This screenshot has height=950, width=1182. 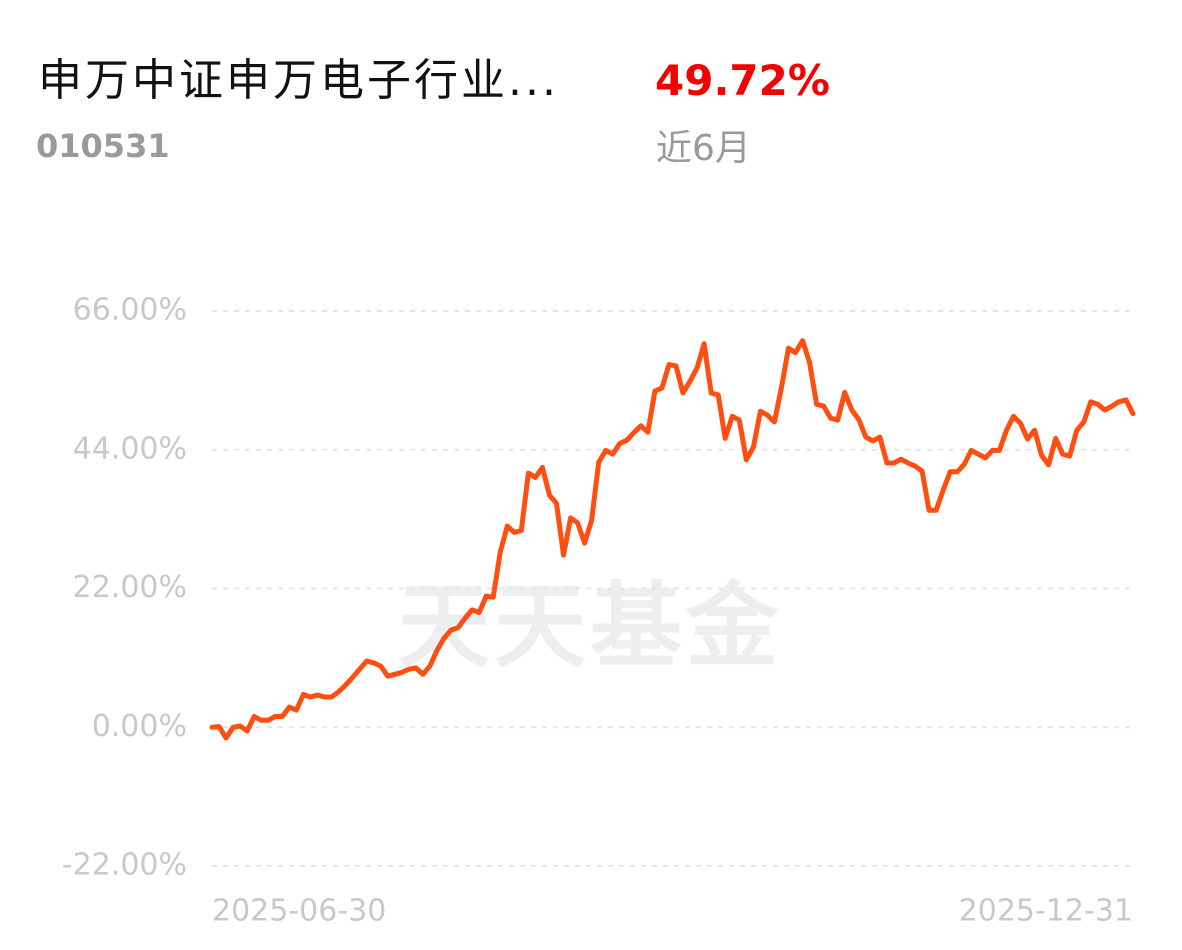 What do you see at coordinates (130, 587) in the screenshot?
I see `y-tick-label: 22.00%` at bounding box center [130, 587].